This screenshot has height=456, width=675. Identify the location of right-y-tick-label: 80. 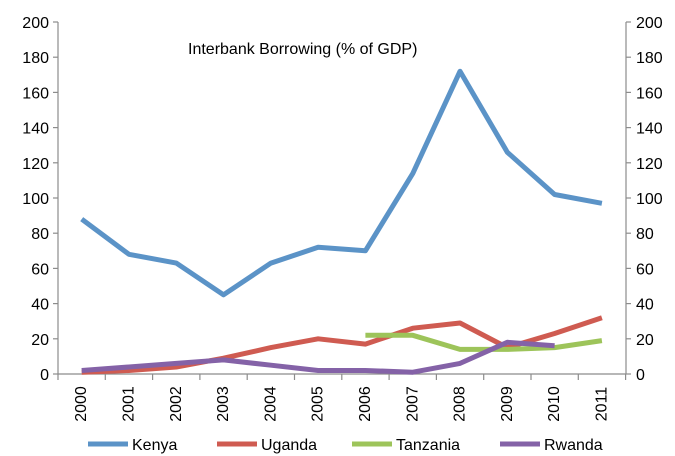
(645, 234).